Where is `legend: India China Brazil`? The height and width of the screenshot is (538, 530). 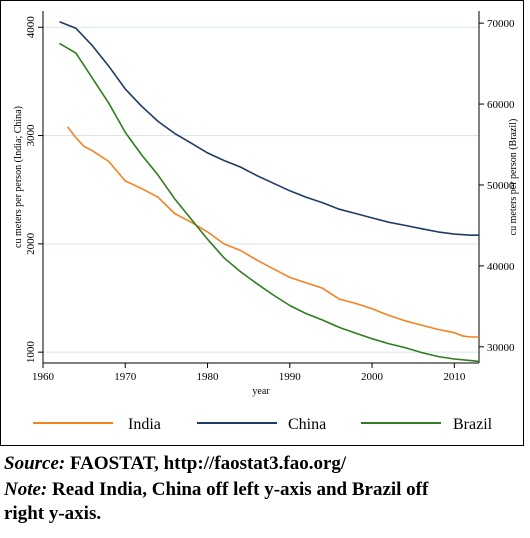 legend: India China Brazil is located at coordinates (263, 424).